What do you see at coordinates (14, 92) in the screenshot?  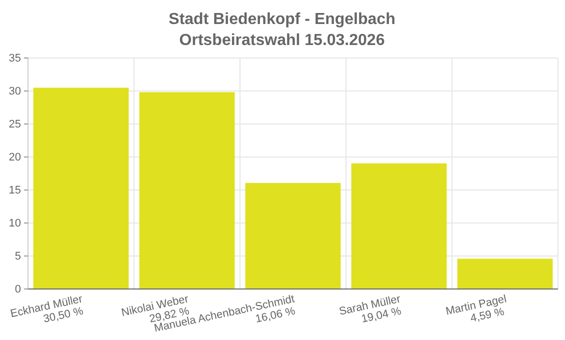 I see `y-tick-label: 30` at bounding box center [14, 92].